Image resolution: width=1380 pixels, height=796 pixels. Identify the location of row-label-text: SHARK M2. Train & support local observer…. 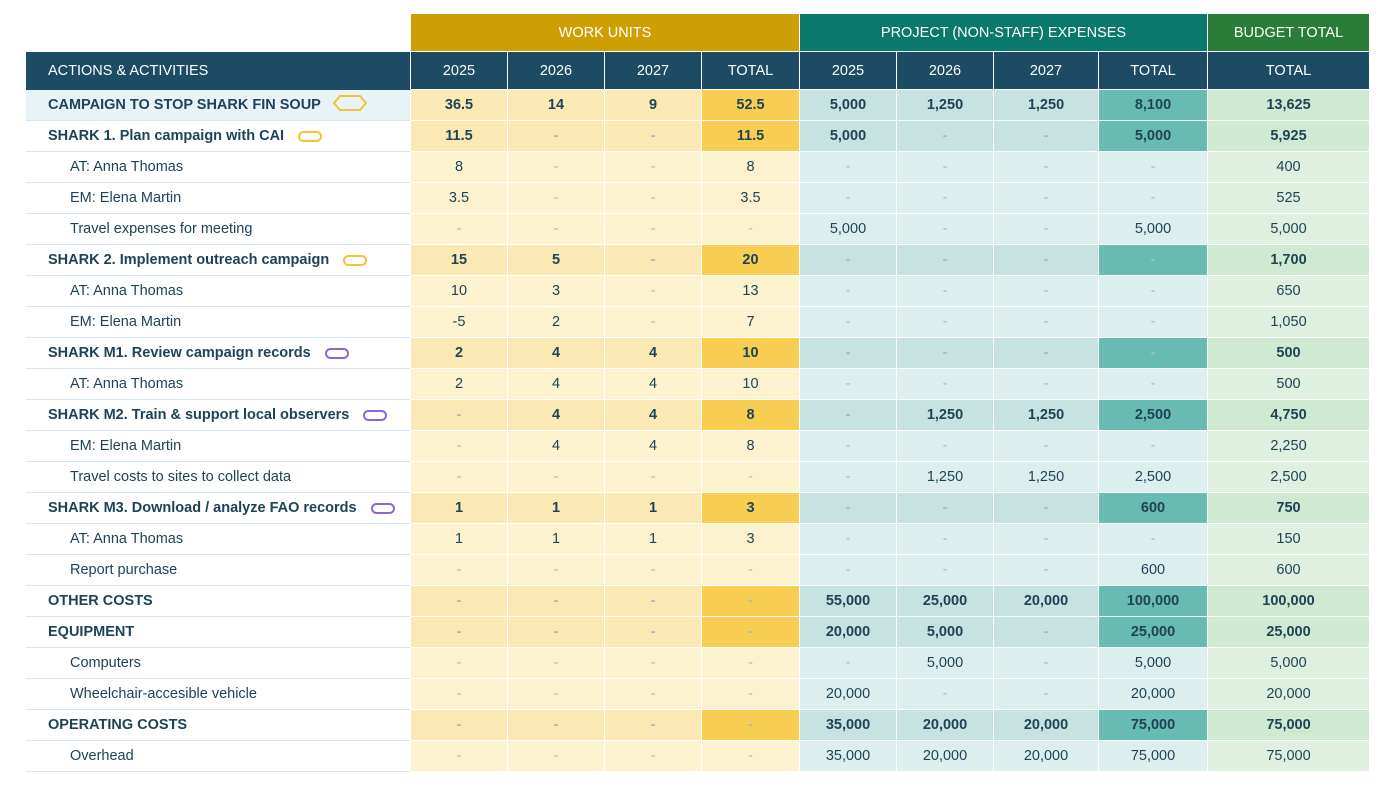
(199, 415).